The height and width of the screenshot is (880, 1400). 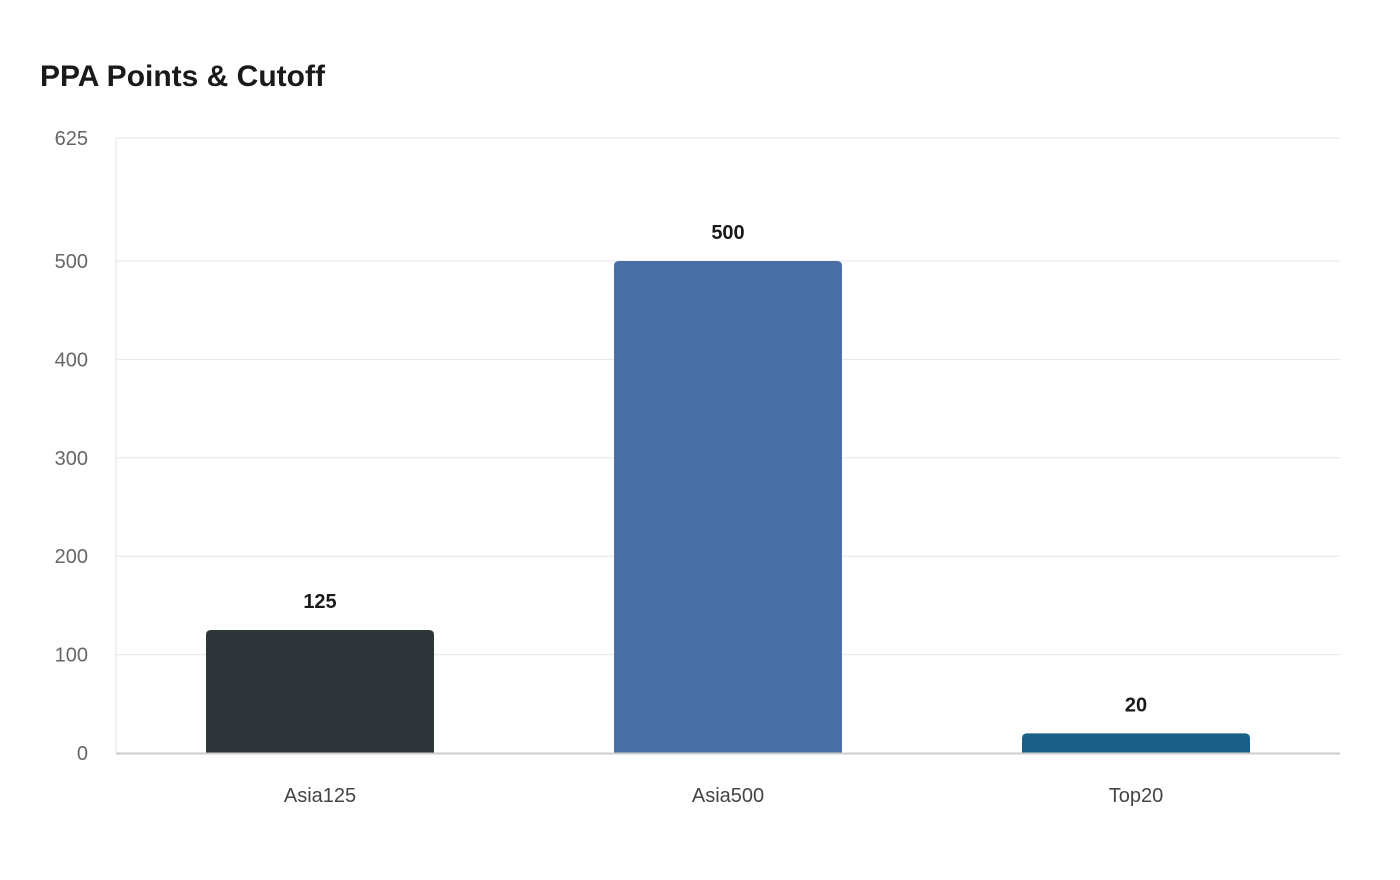 I want to click on y-tick-label: 100, so click(x=71, y=656).